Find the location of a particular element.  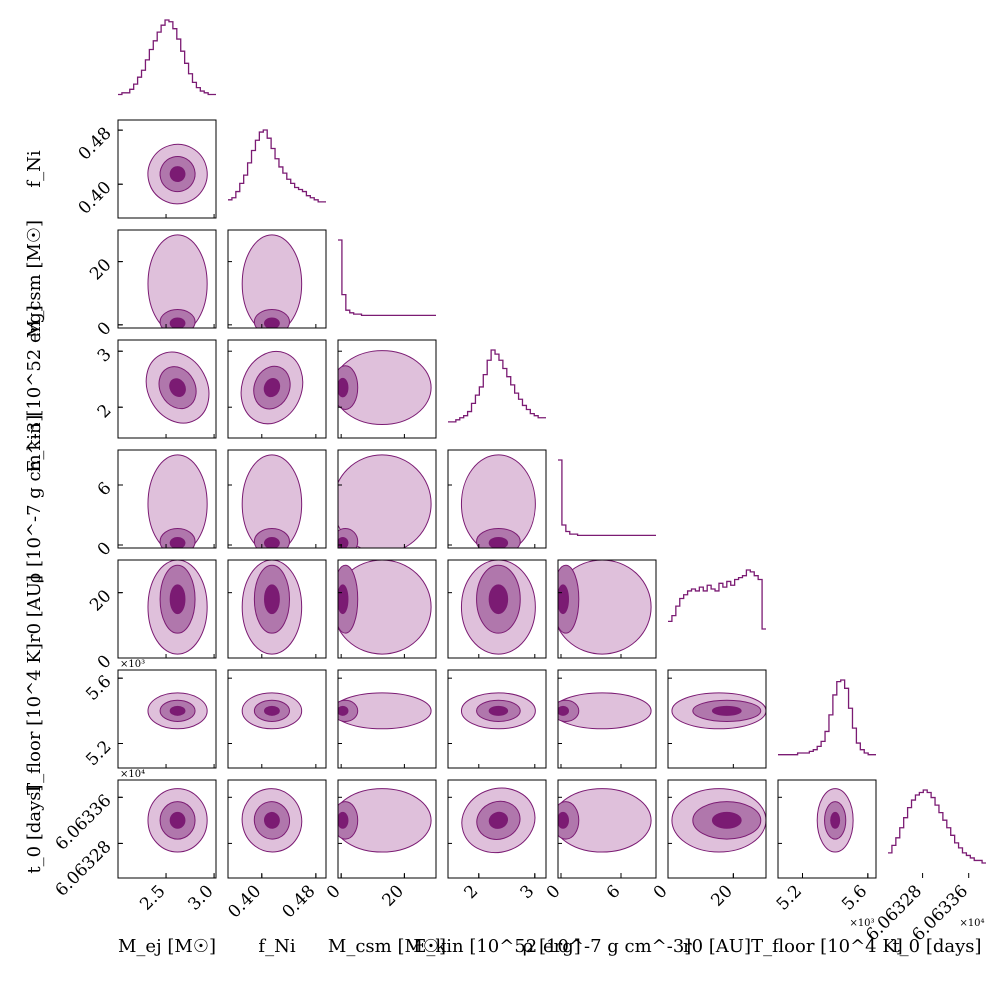

histogram-step-mcsm is located at coordinates (387, 278).